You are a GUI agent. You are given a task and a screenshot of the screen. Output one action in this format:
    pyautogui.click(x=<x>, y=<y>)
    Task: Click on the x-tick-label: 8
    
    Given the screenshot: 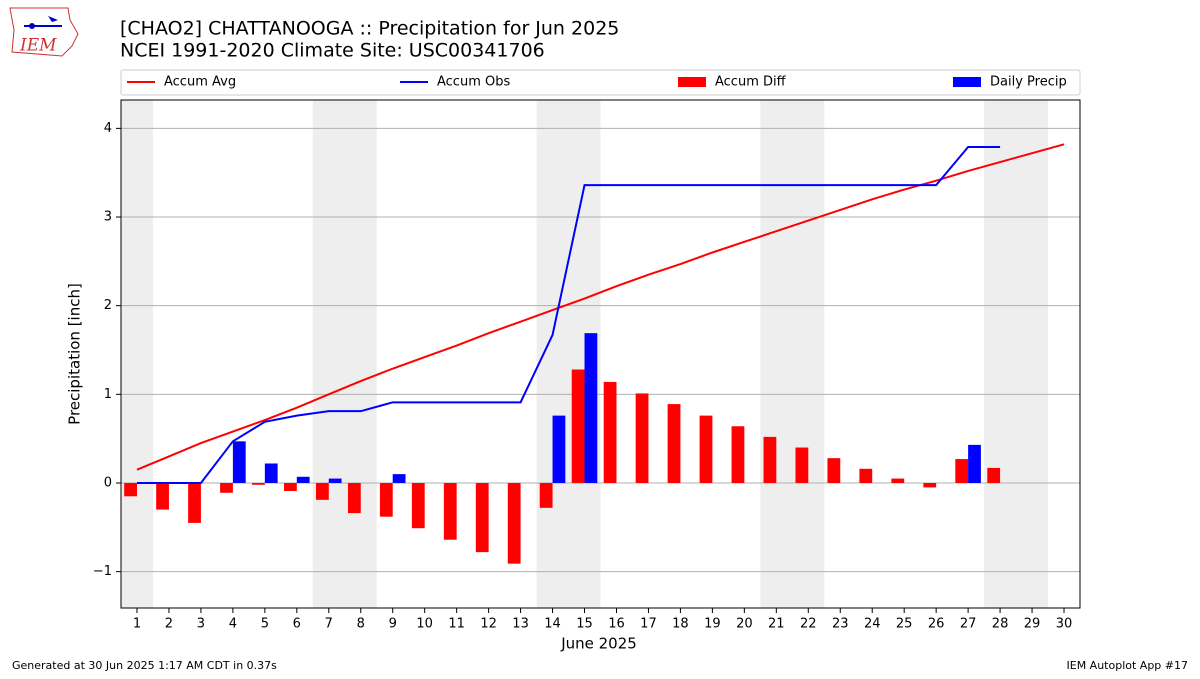 What is the action you would take?
    pyautogui.click(x=361, y=624)
    